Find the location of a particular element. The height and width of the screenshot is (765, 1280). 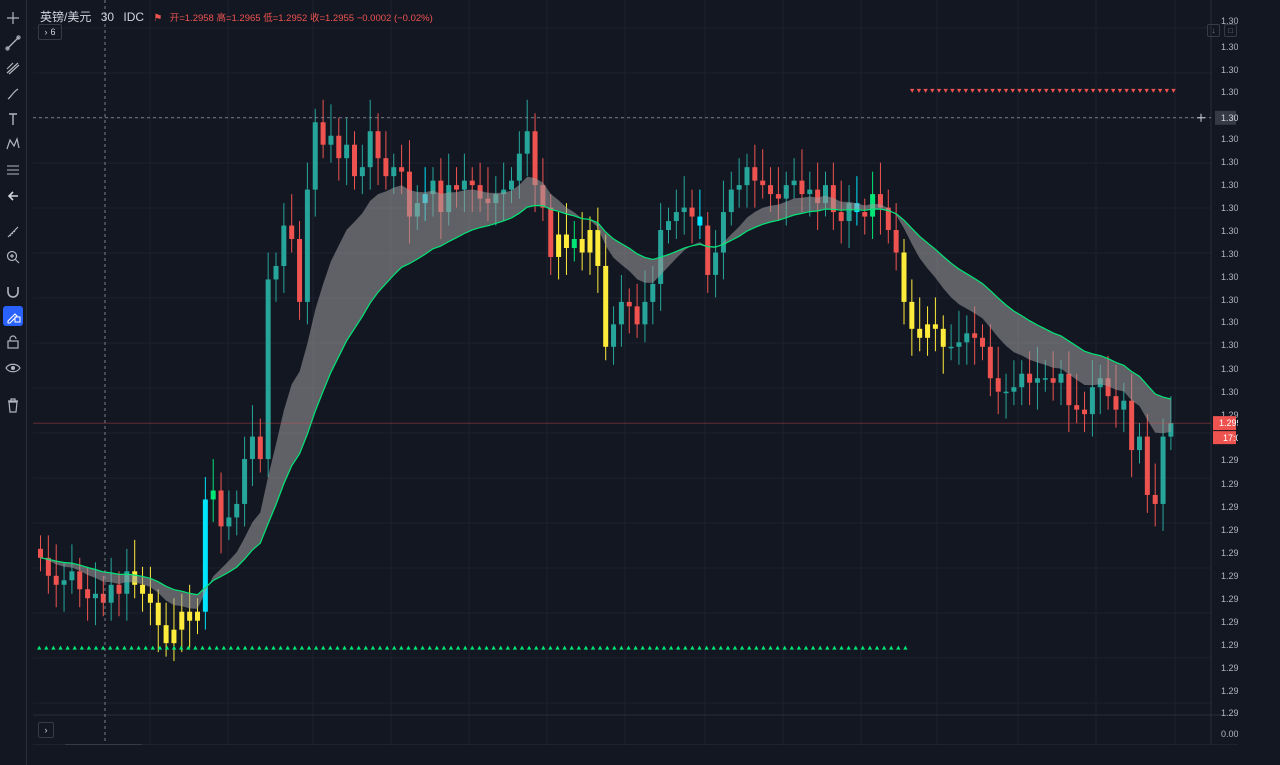

text-icon is located at coordinates (13, 119).